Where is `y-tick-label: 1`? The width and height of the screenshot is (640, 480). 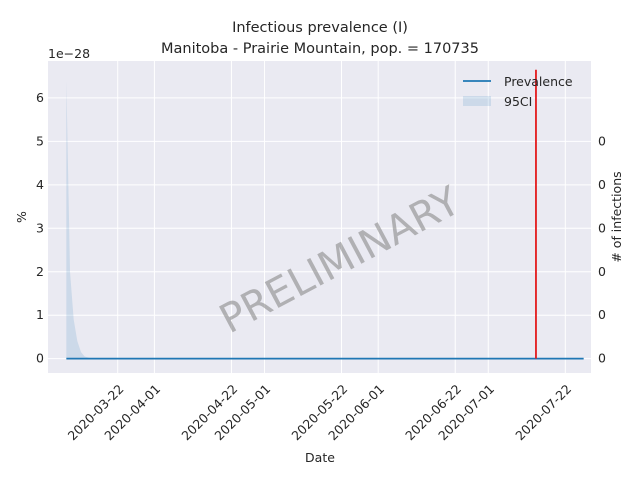
y-tick-label: 1 is located at coordinates (40, 314).